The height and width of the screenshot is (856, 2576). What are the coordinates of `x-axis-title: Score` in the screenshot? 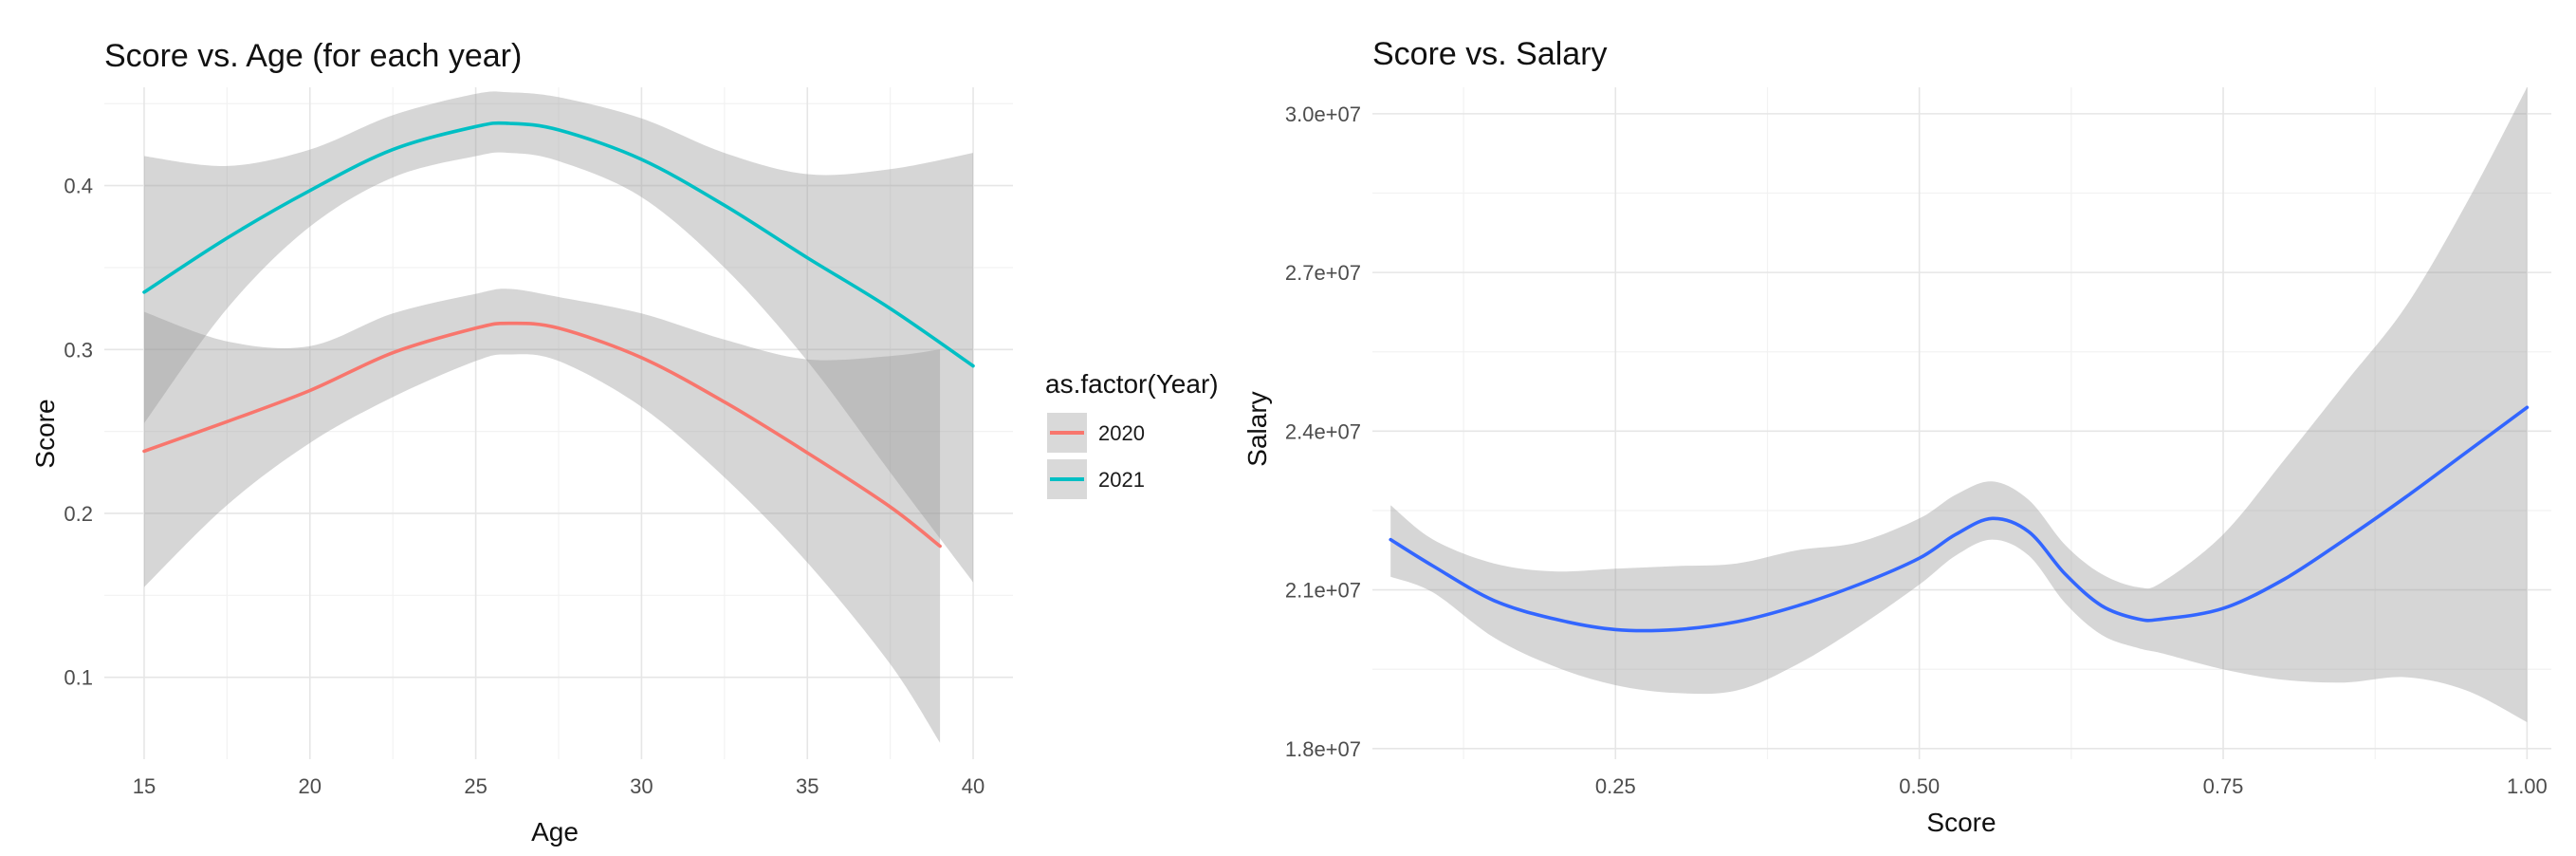 It's located at (1961, 822).